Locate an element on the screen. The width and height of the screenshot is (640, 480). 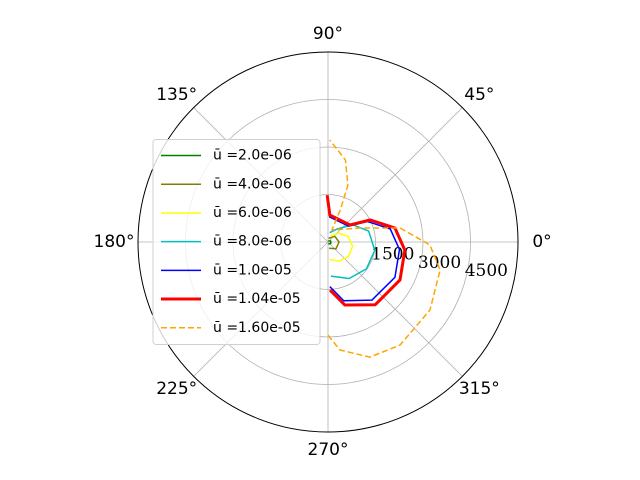
legend-label: ū =1.04e-05 is located at coordinates (257, 299).